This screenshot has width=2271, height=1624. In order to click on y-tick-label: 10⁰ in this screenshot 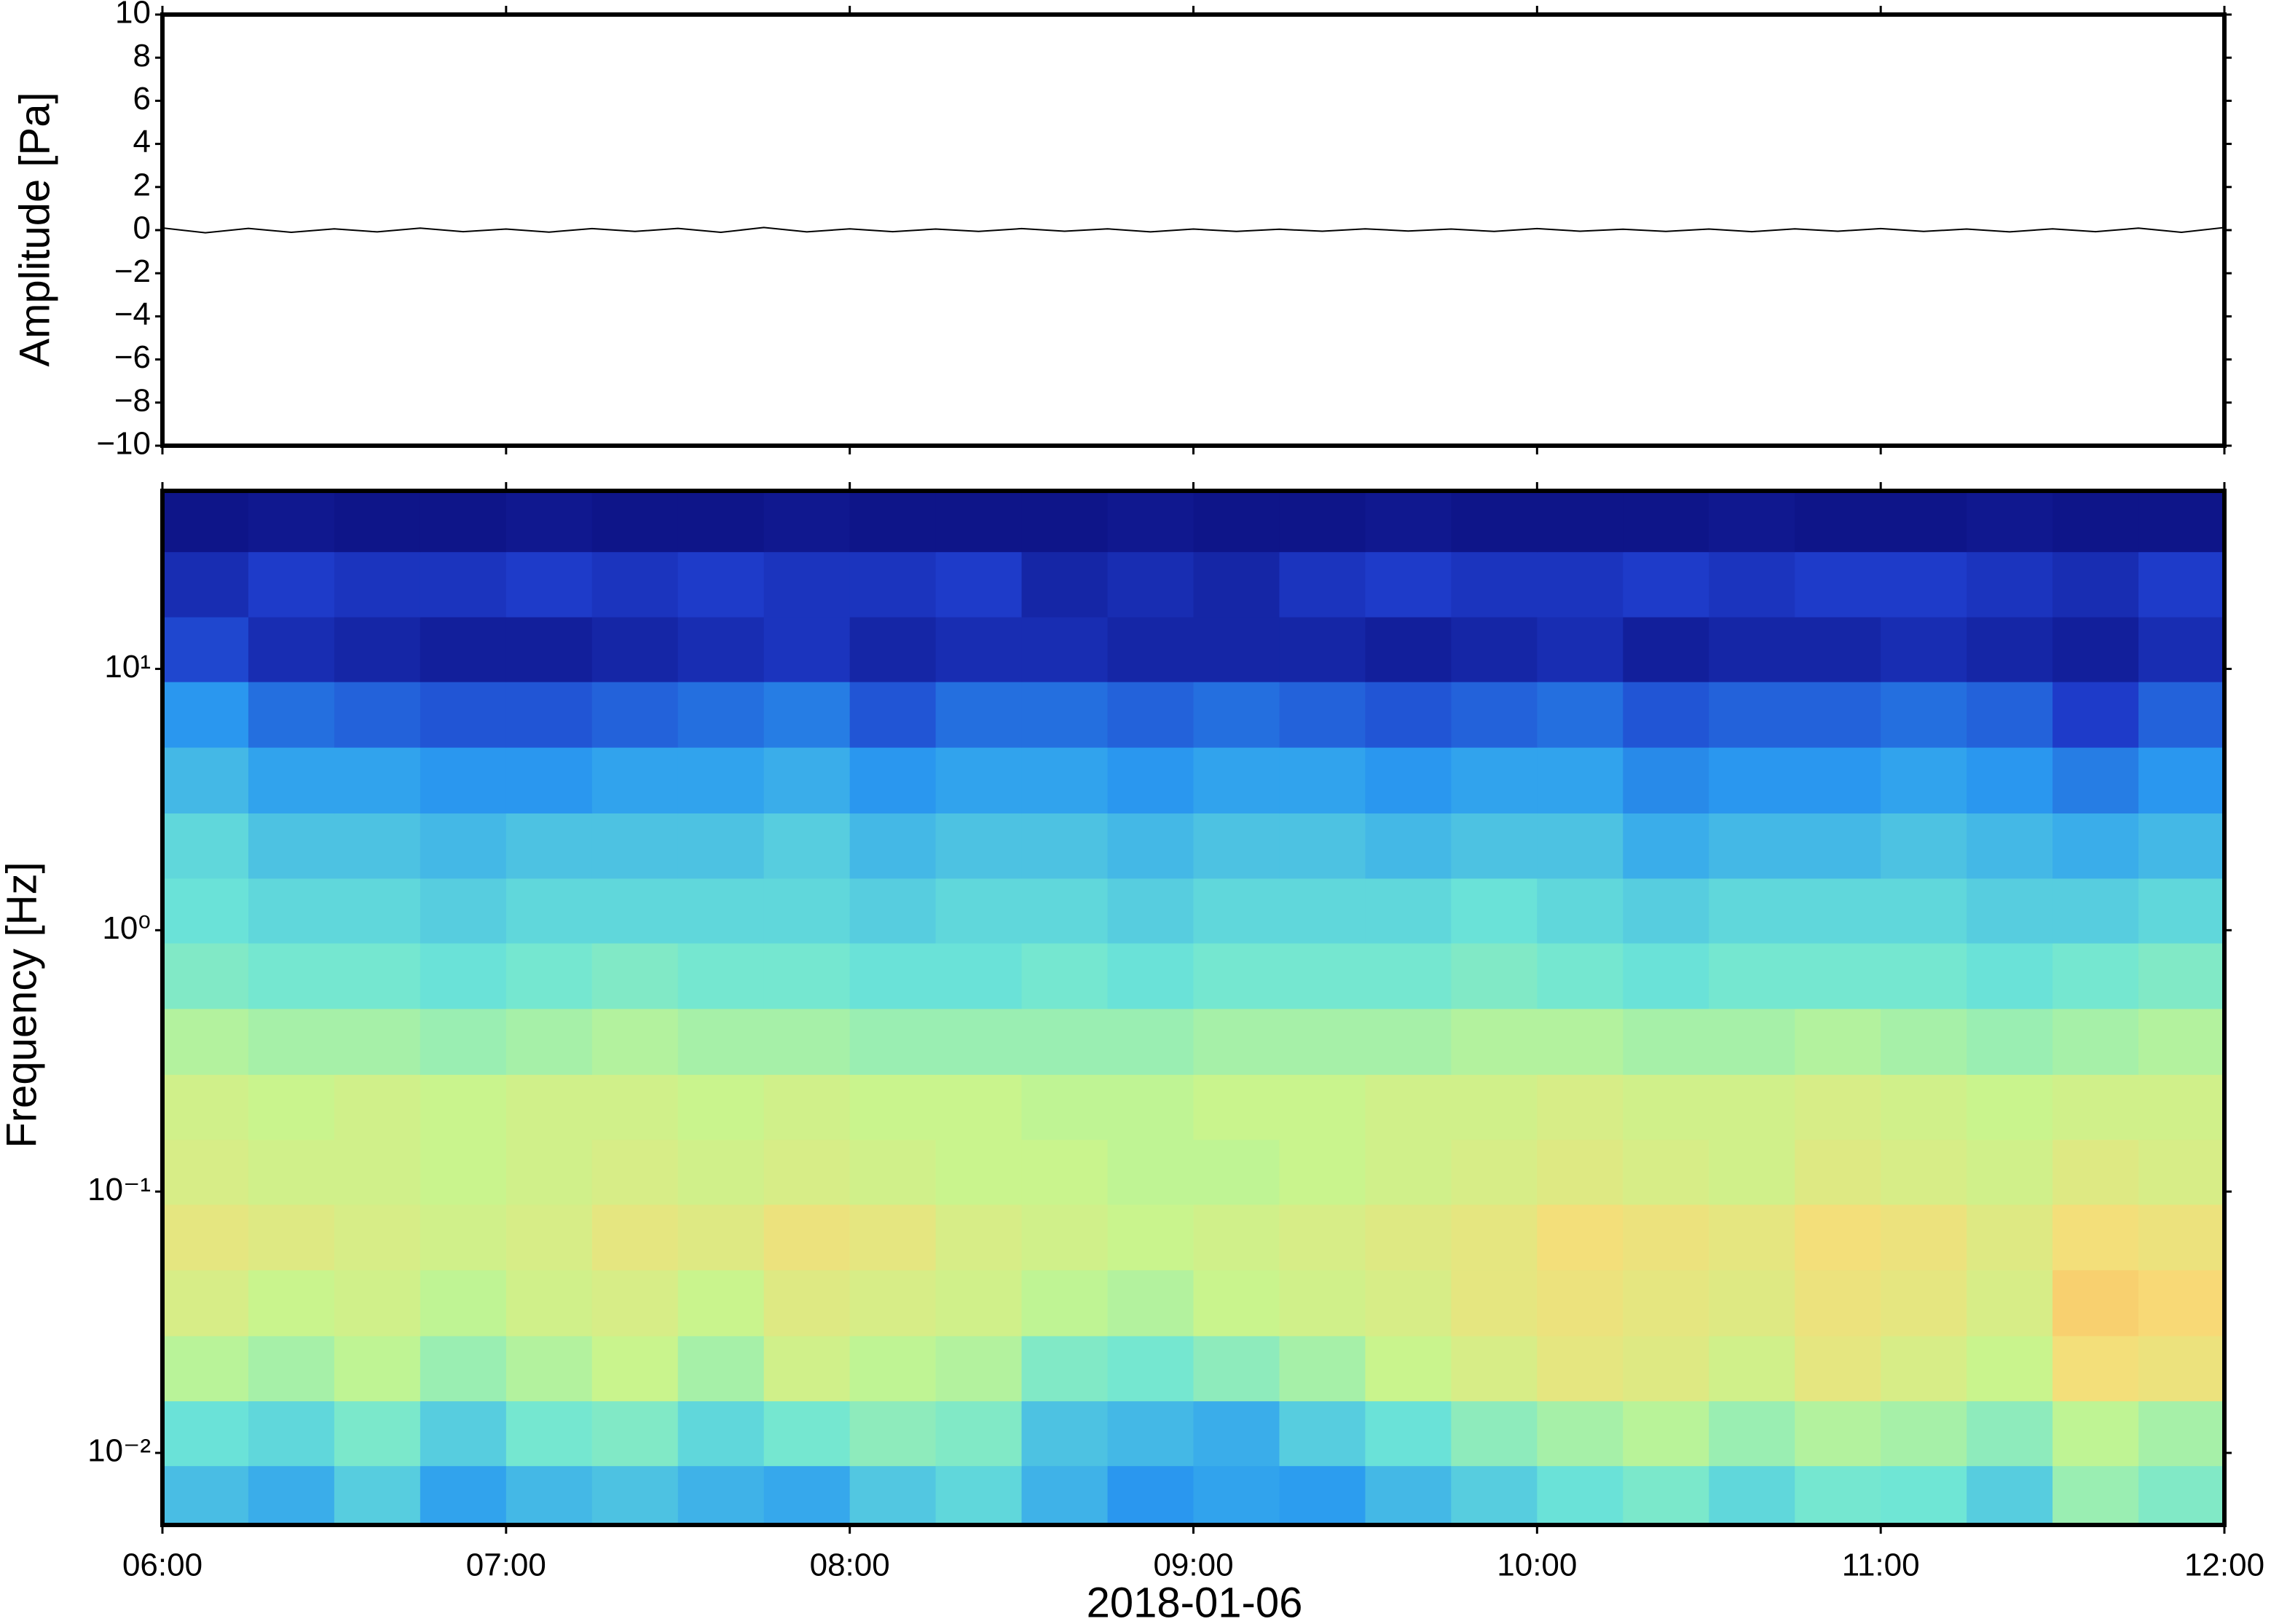, I will do `click(127, 928)`.